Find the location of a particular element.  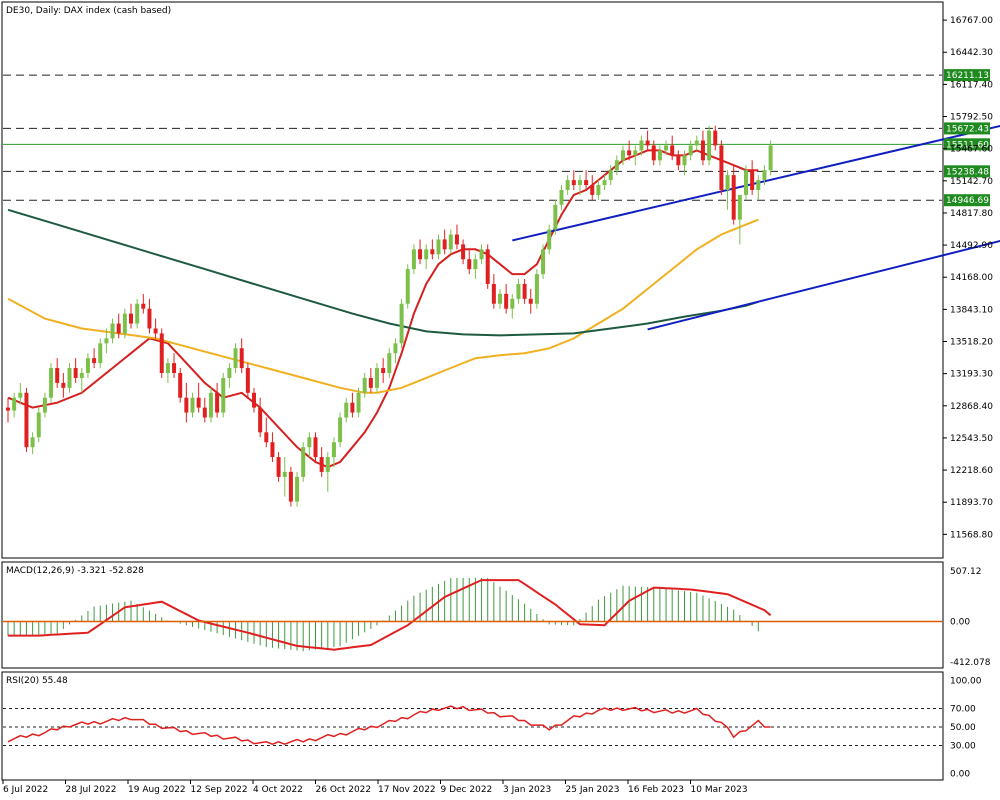

y-tick-label: 13193.30 is located at coordinates (971, 375).